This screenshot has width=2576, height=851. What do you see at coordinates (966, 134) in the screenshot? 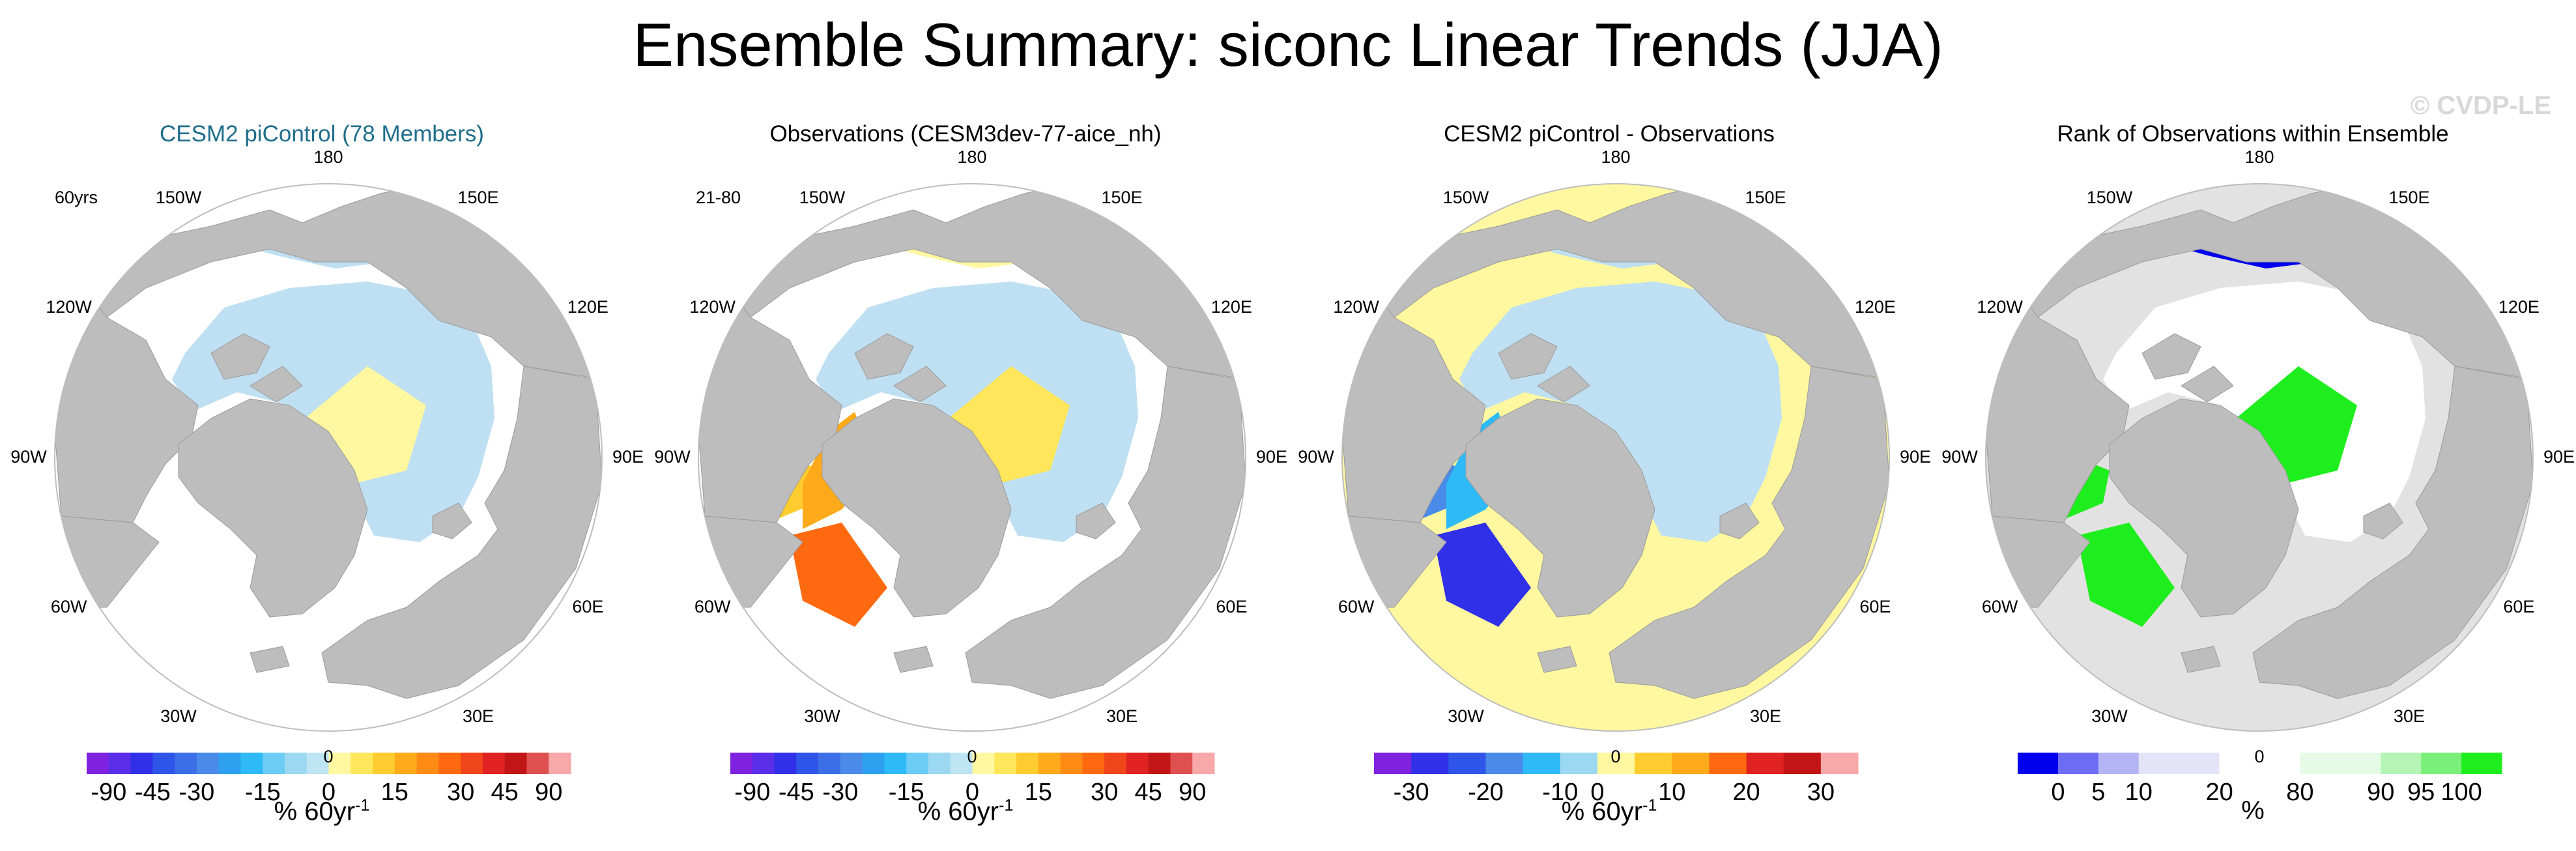
I see `panel-title: Observations (CESM3dev-77-aice_nh)` at bounding box center [966, 134].